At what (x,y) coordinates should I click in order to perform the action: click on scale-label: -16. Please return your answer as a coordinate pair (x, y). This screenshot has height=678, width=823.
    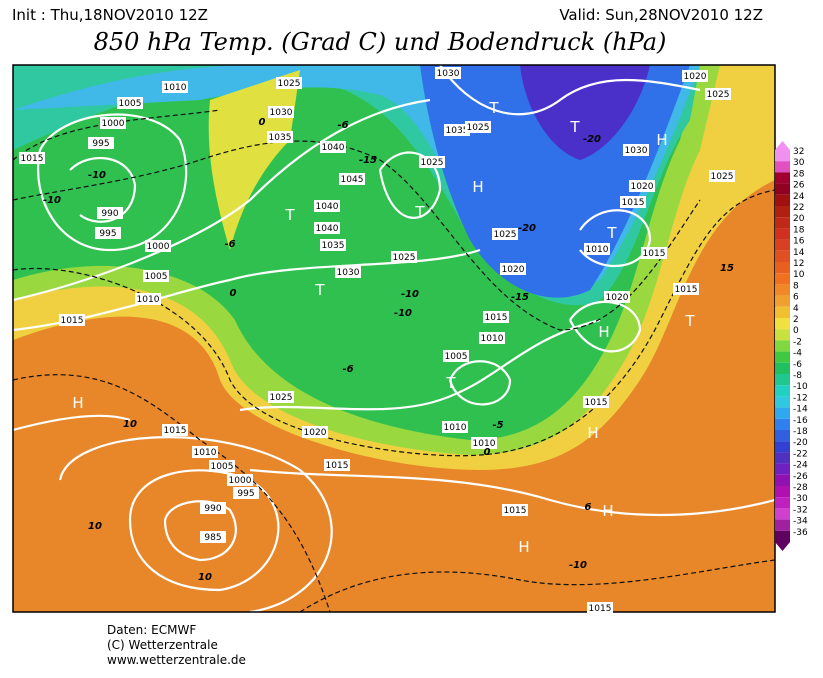
    Looking at the image, I should click on (800, 421).